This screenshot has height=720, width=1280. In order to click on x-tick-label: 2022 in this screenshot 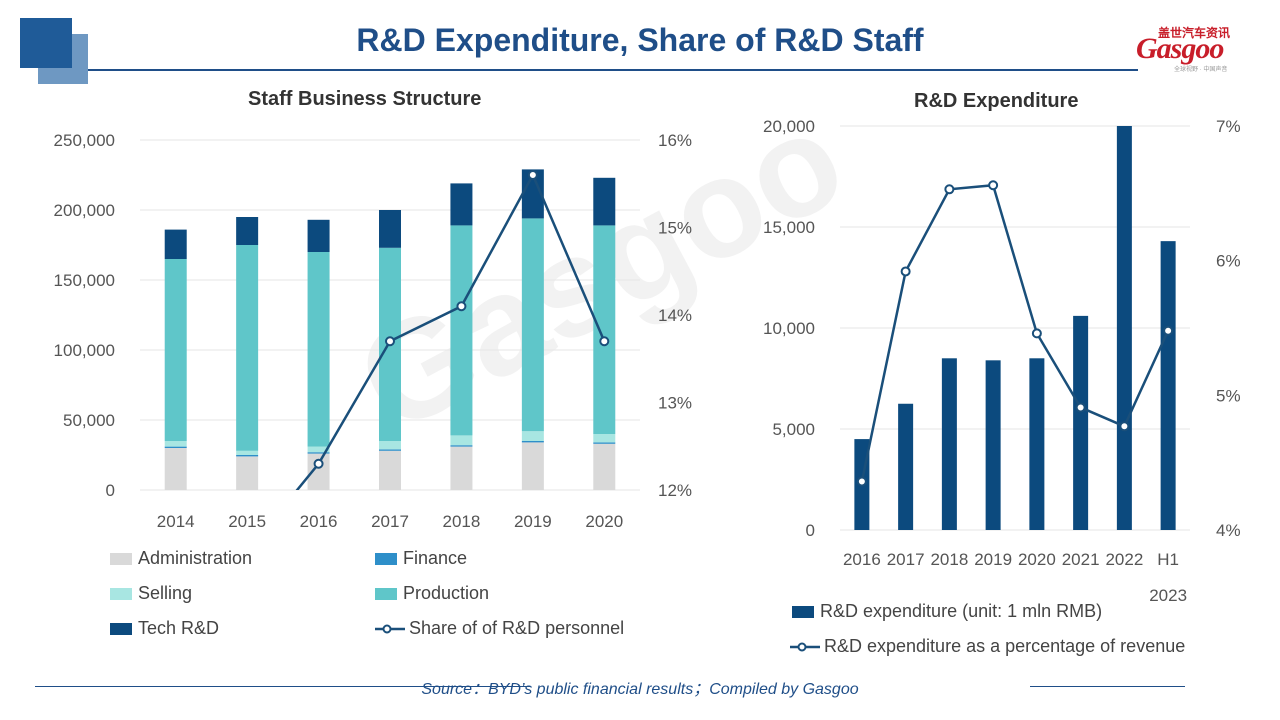, I will do `click(1124, 559)`.